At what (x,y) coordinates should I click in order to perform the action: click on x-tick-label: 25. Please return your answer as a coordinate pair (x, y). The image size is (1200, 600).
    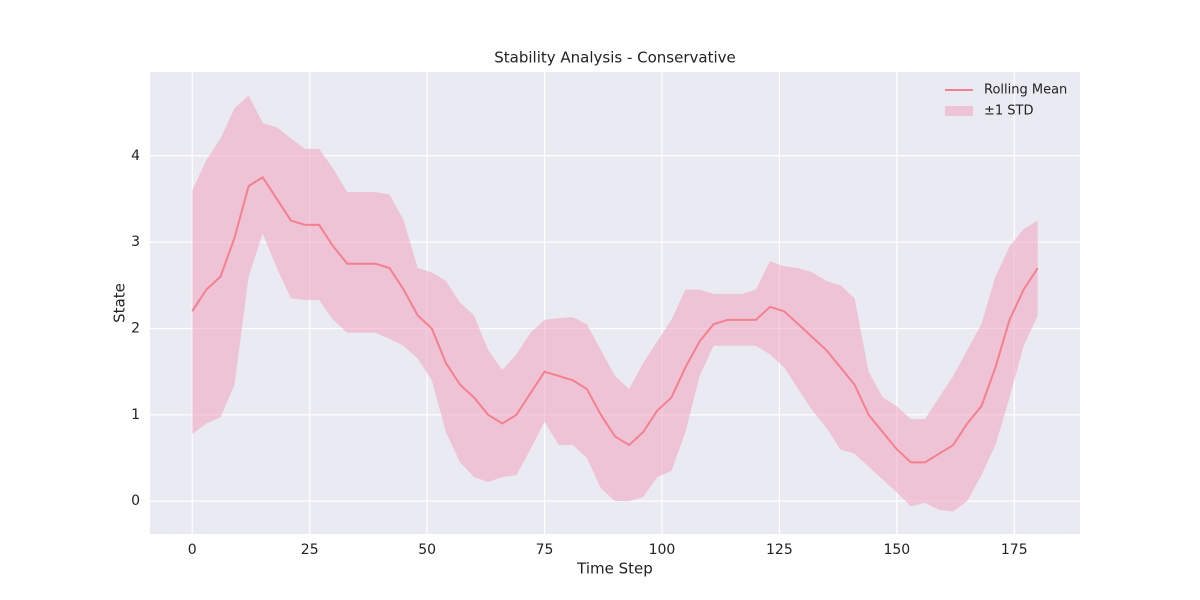
    Looking at the image, I should click on (310, 550).